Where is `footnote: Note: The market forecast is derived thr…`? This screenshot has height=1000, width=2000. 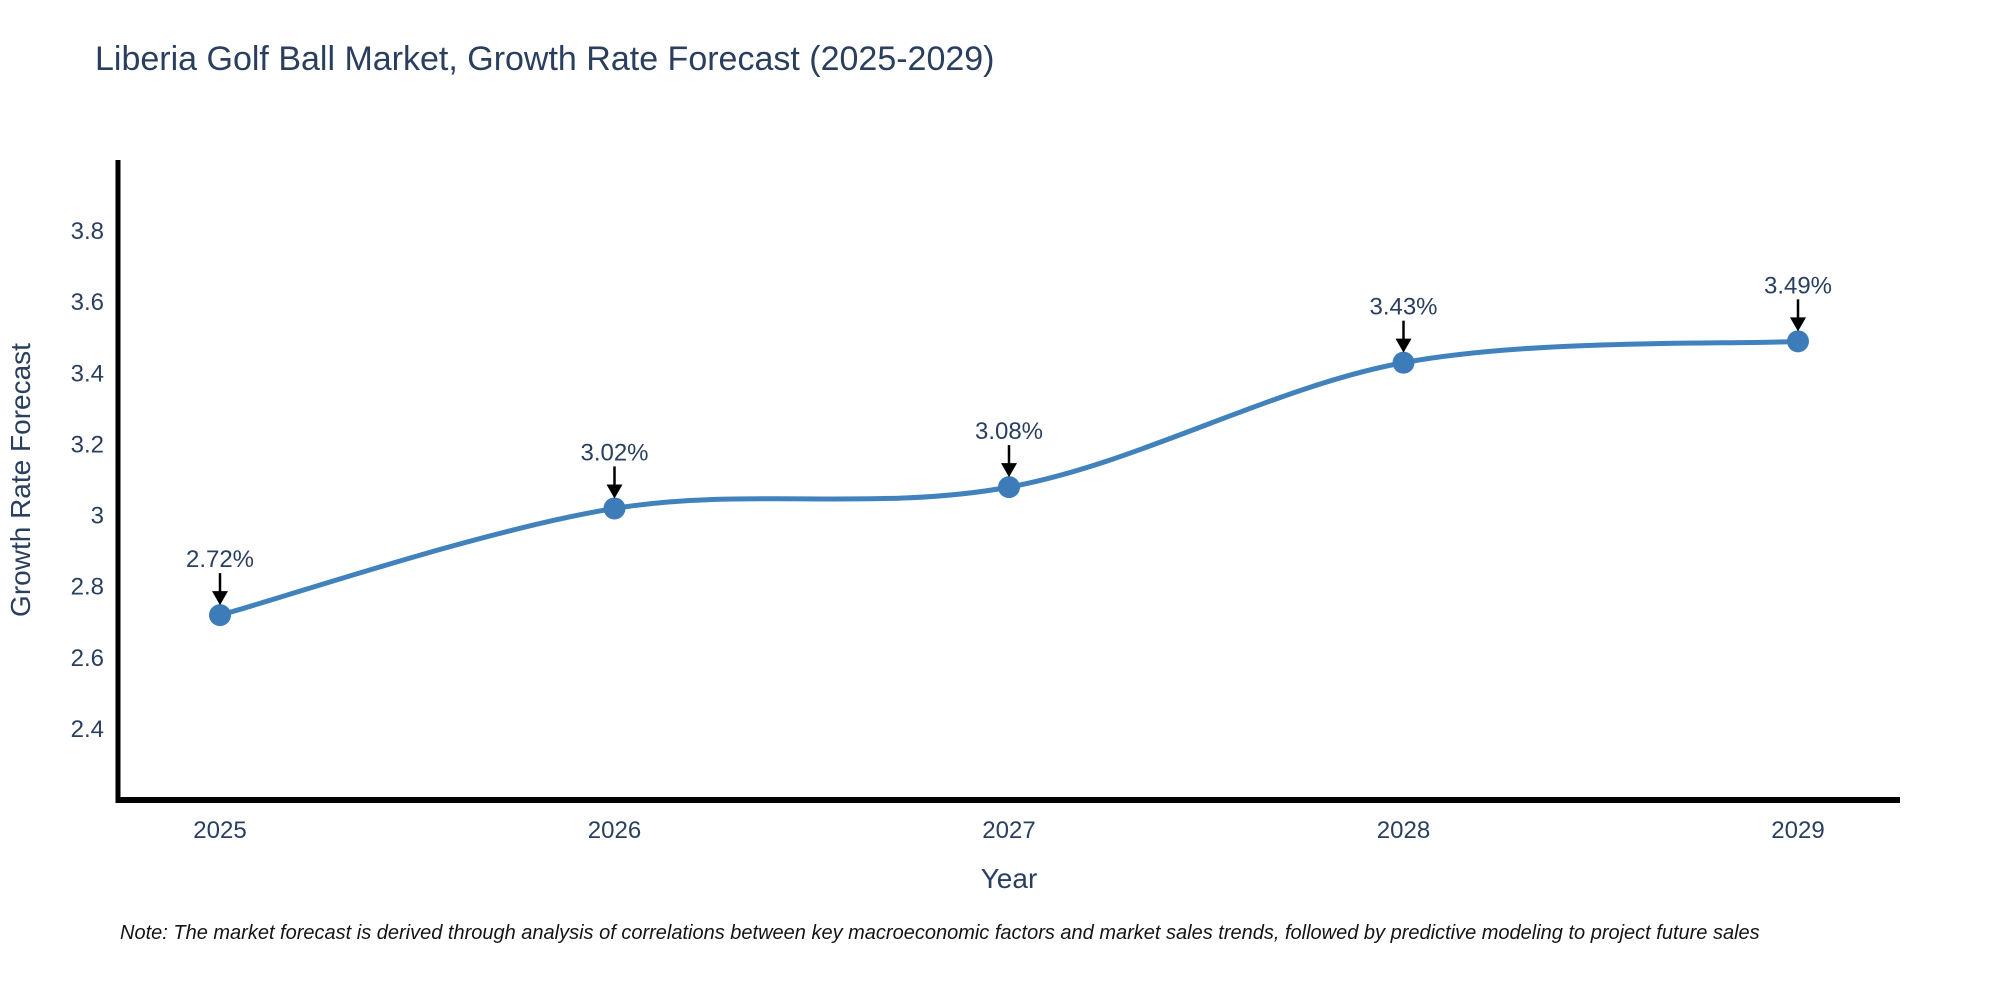
footnote: Note: The market forecast is derived thr… is located at coordinates (940, 933).